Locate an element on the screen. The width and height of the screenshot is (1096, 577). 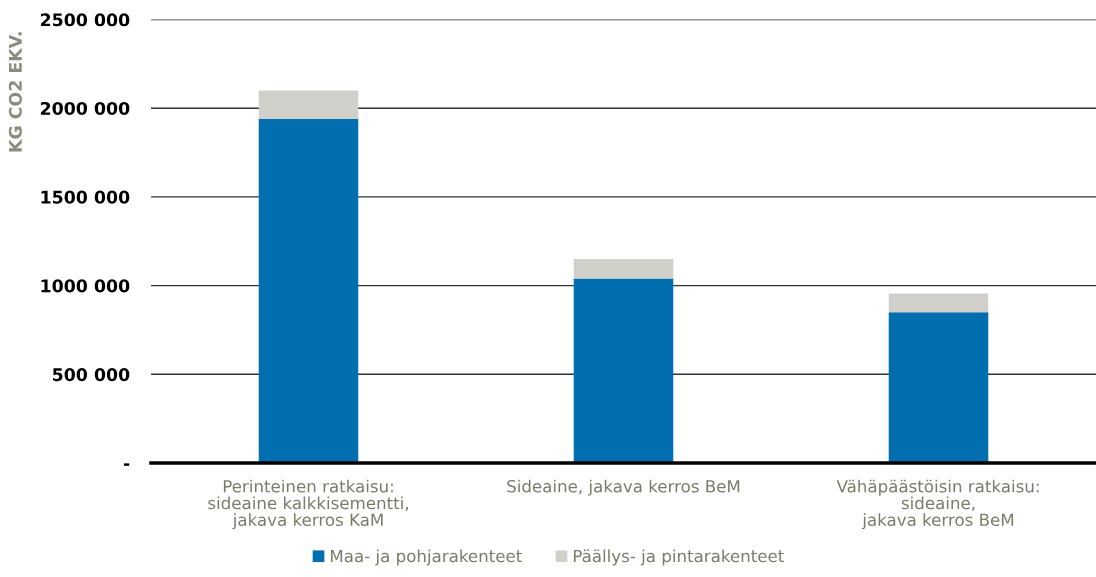
y-axis-title: KG CO2 EKV. is located at coordinates (15, 92).